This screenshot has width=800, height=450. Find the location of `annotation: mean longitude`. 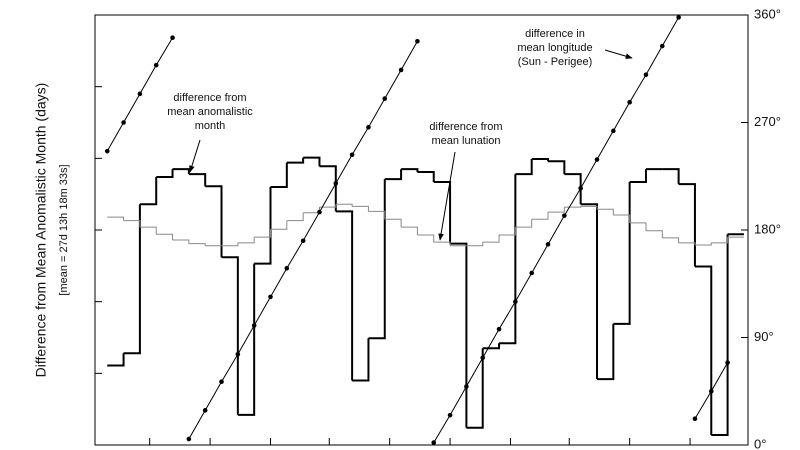

annotation: mean longitude is located at coordinates (554, 48).